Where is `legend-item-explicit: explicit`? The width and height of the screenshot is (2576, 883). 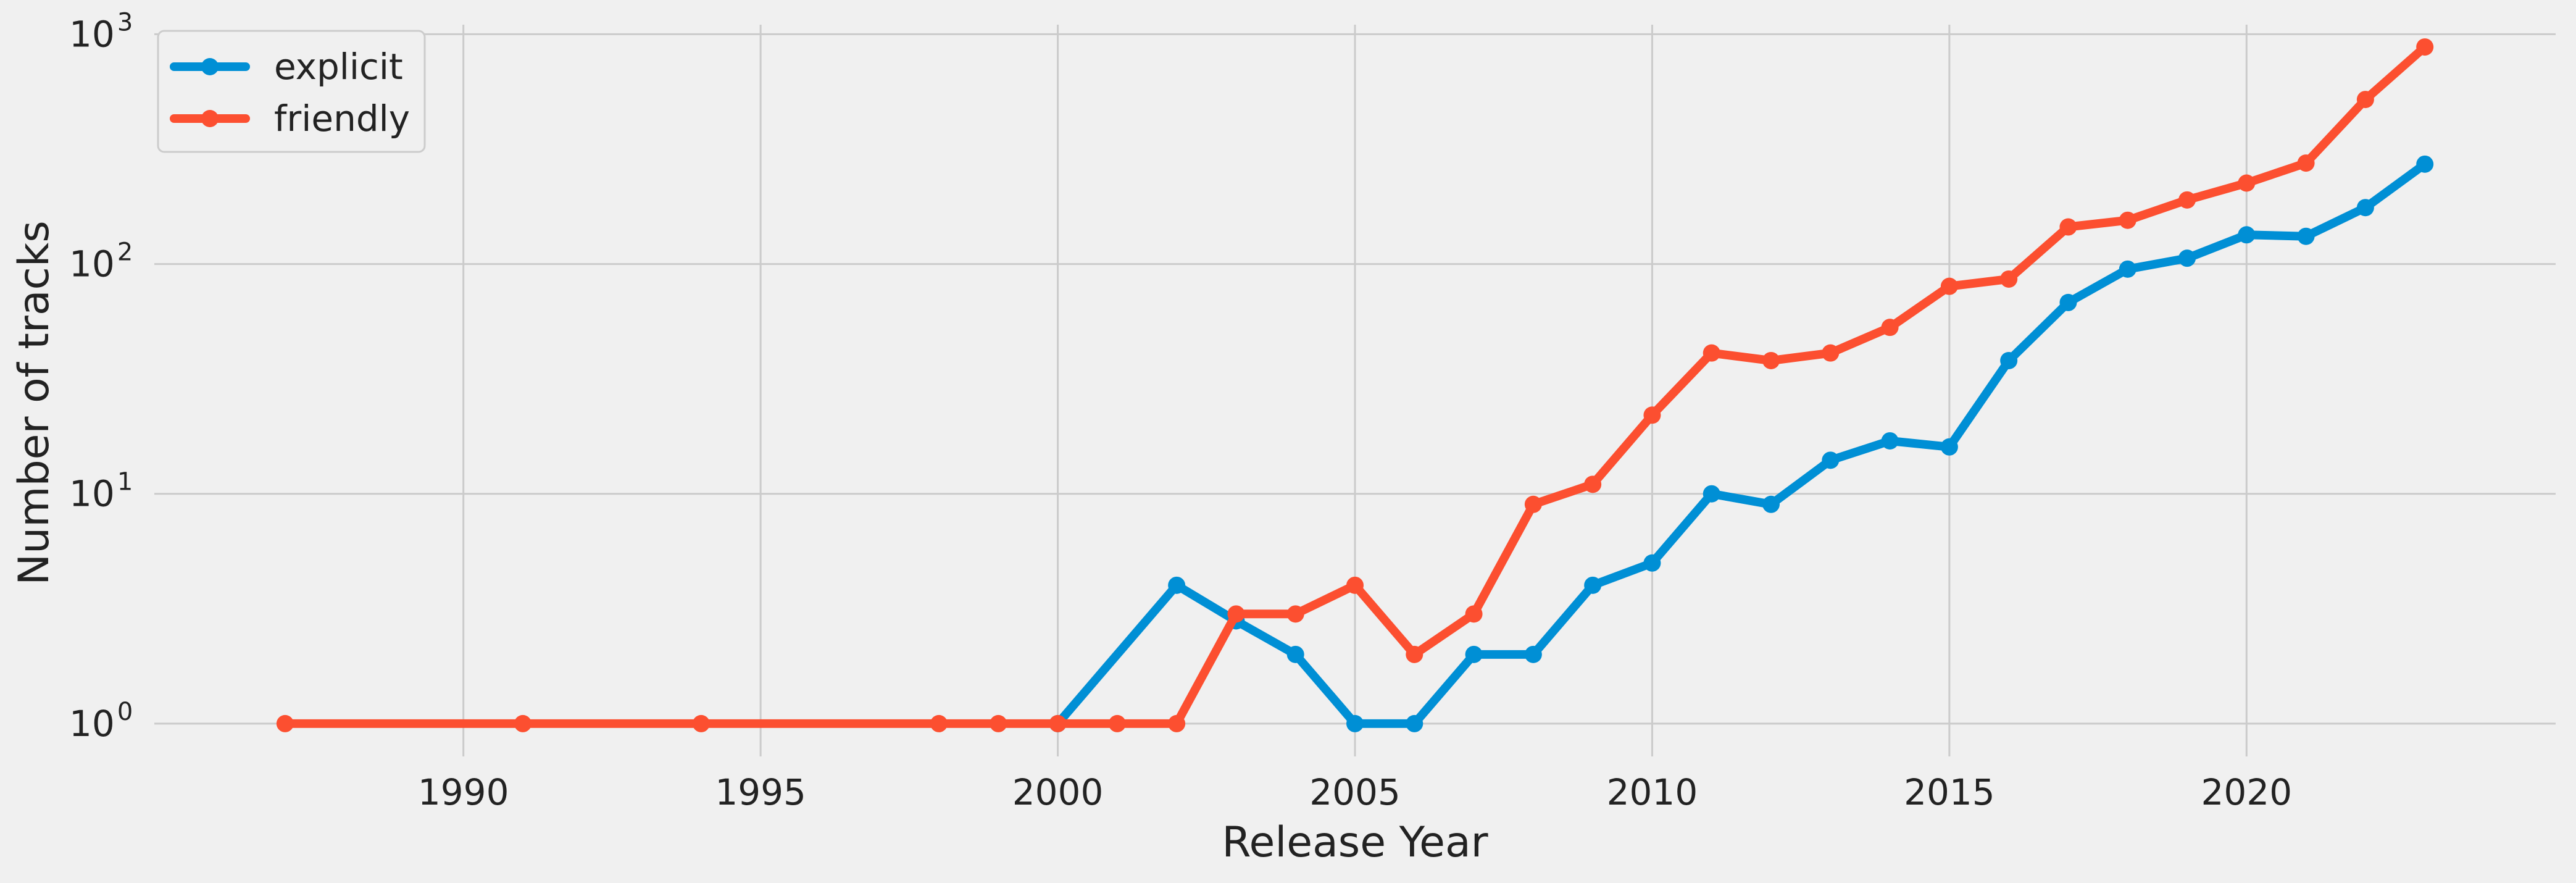
legend-item-explicit: explicit is located at coordinates (286, 67).